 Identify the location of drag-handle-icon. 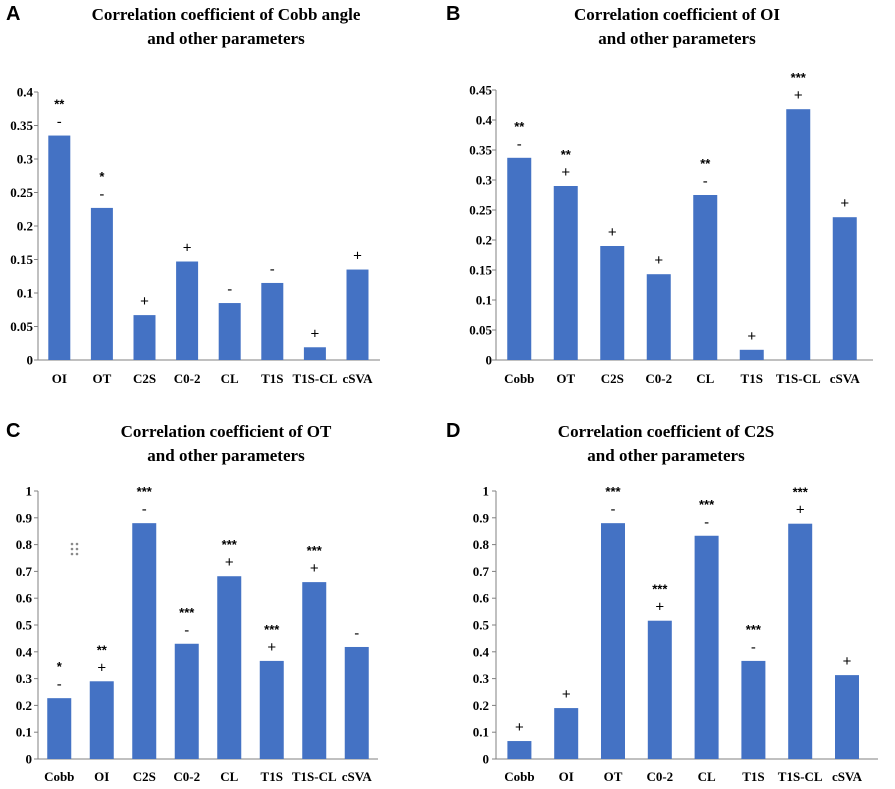
(74, 549).